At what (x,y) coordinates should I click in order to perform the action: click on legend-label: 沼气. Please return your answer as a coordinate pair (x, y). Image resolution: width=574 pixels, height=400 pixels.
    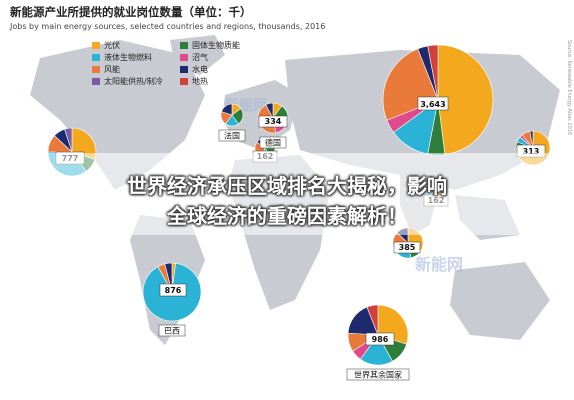
    Looking at the image, I should click on (200, 57).